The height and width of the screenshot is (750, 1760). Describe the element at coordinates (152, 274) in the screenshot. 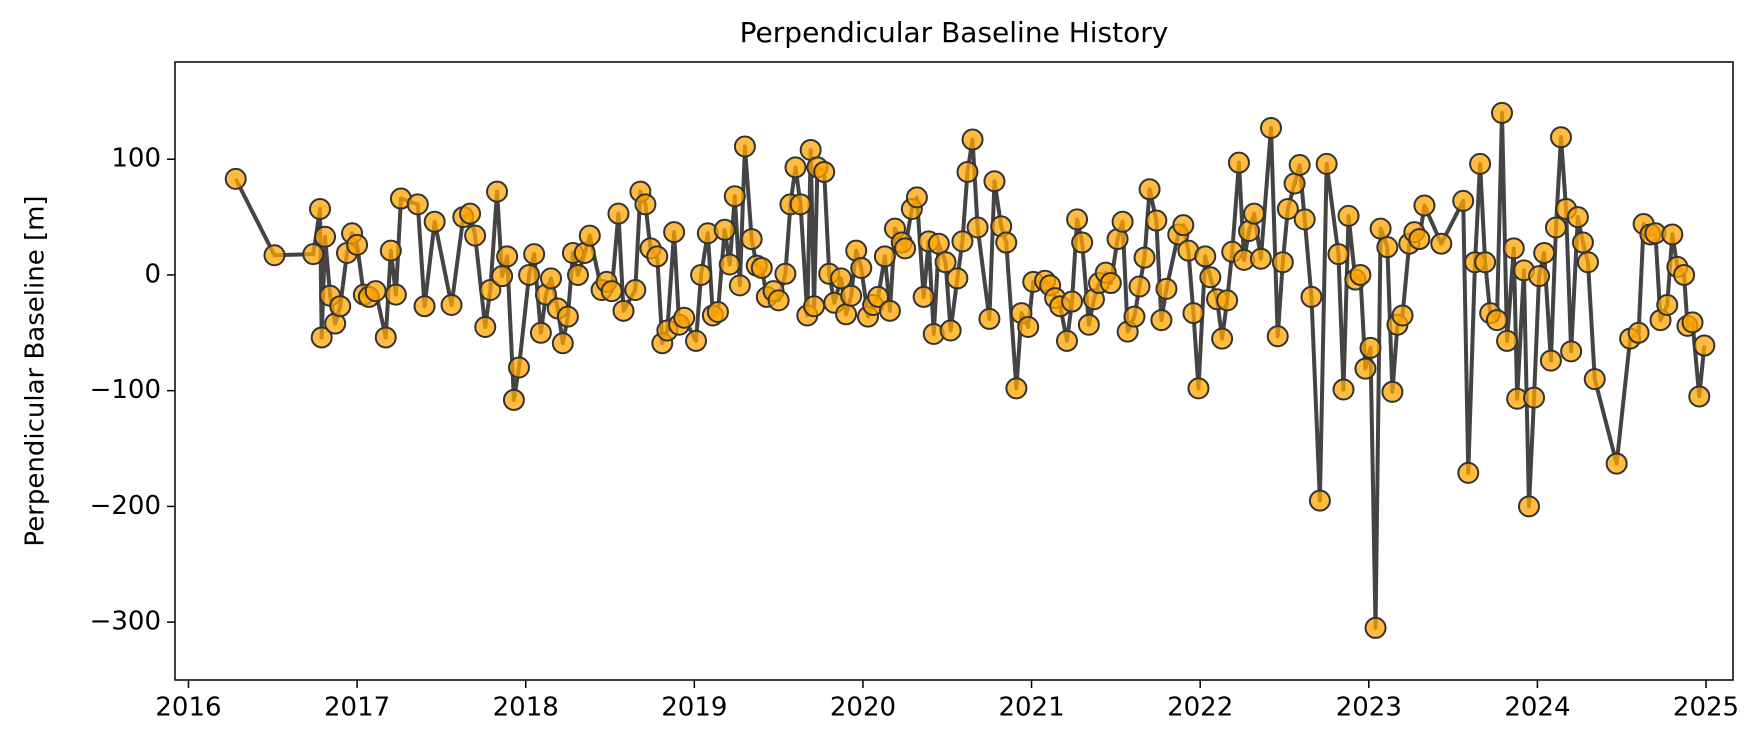

I see `y-tick-label: 0` at that location.